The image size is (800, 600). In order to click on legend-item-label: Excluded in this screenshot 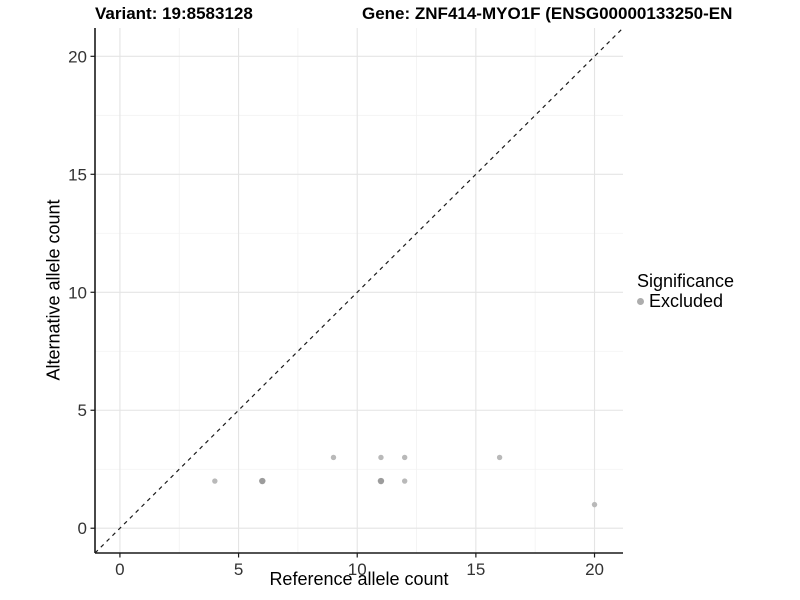, I will do `click(686, 301)`.